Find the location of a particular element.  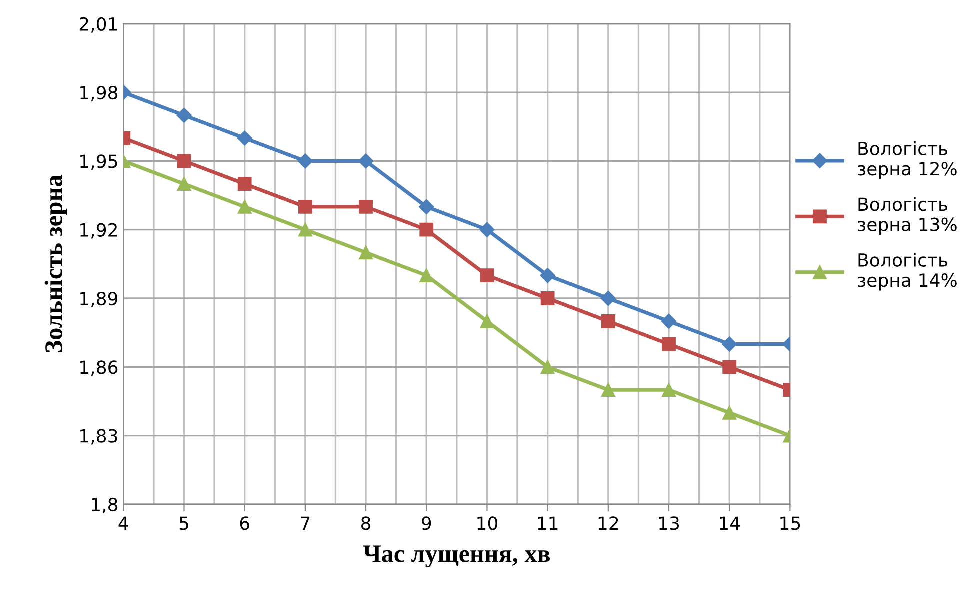

y-tick-label: 2,01 is located at coordinates (99, 25).